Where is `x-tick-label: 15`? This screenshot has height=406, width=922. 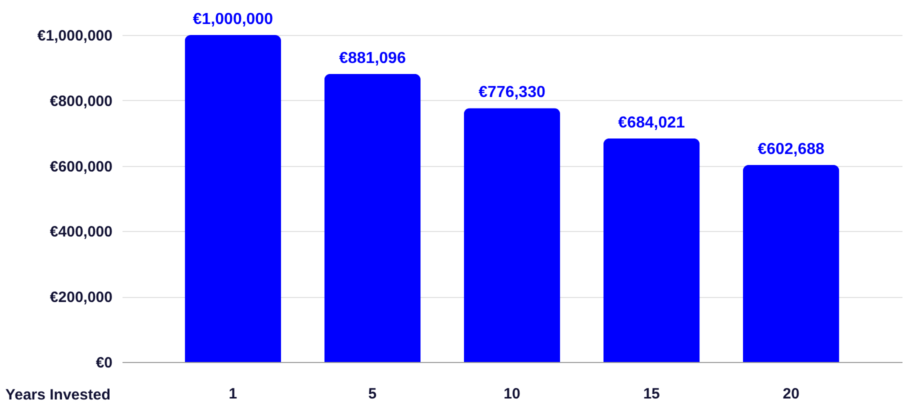 x-tick-label: 15 is located at coordinates (651, 394).